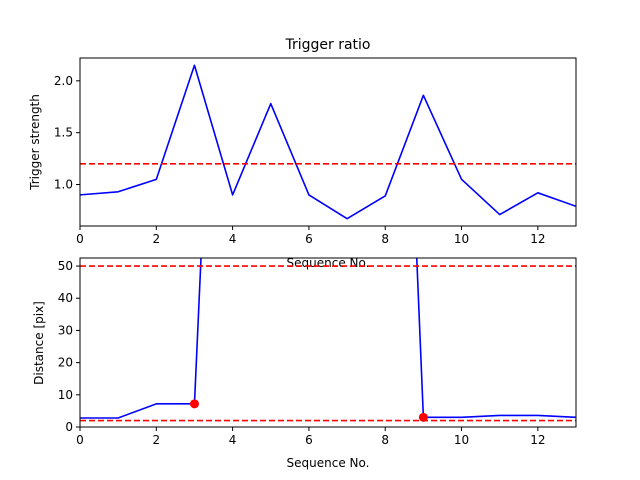  What do you see at coordinates (65, 330) in the screenshot?
I see `y-tick-label: 30` at bounding box center [65, 330].